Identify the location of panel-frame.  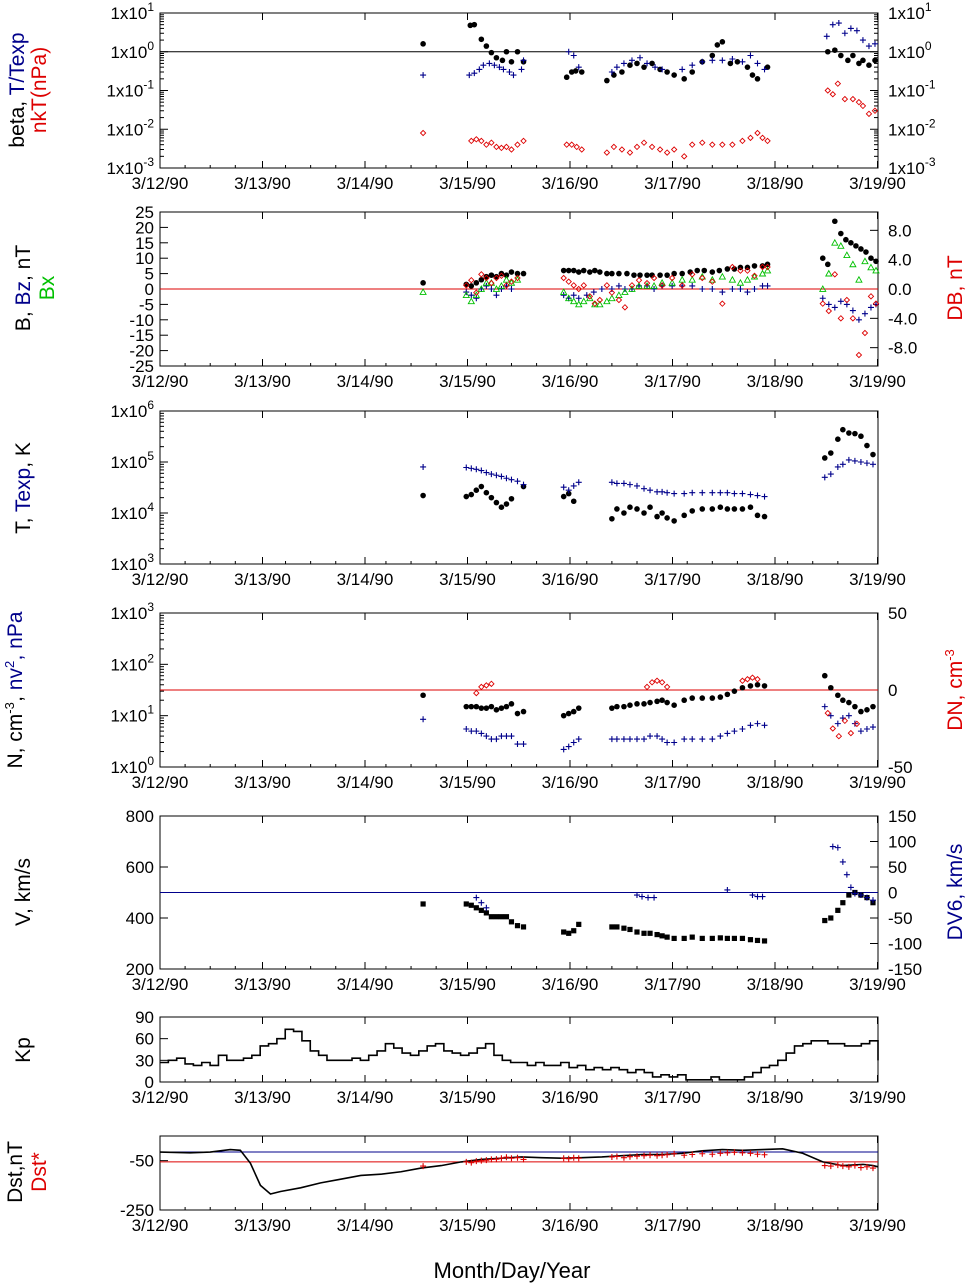
(519, 1049).